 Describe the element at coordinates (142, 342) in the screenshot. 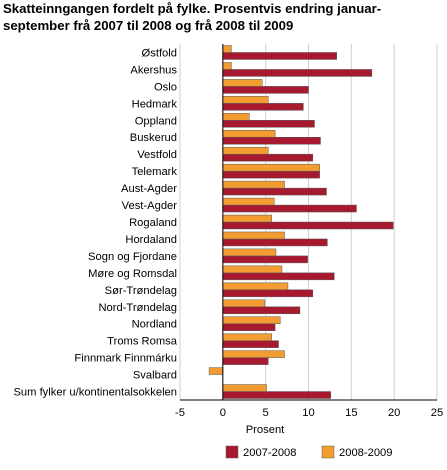

I see `category-label: Troms Romsa` at that location.